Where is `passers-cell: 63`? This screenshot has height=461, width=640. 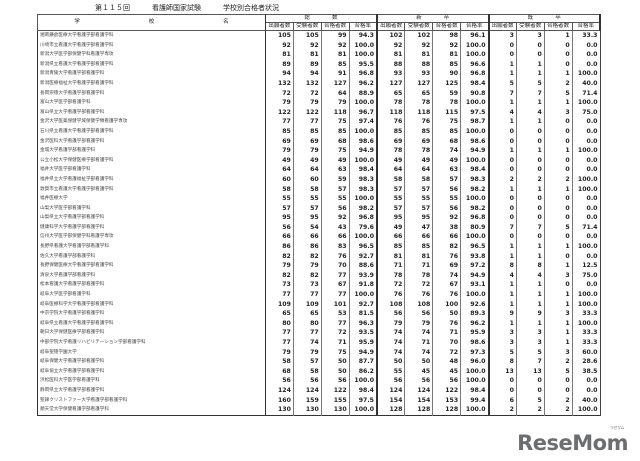
passers-cell: 63 is located at coordinates (335, 170).